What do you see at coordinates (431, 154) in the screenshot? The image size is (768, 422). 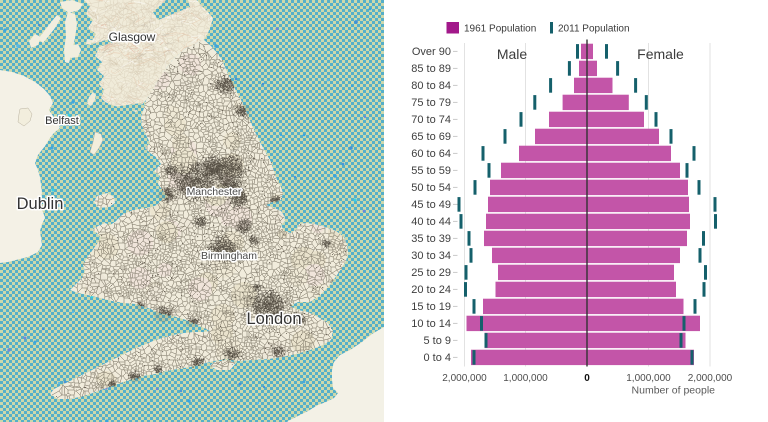 I see `svg-text: 60 to 64` at bounding box center [431, 154].